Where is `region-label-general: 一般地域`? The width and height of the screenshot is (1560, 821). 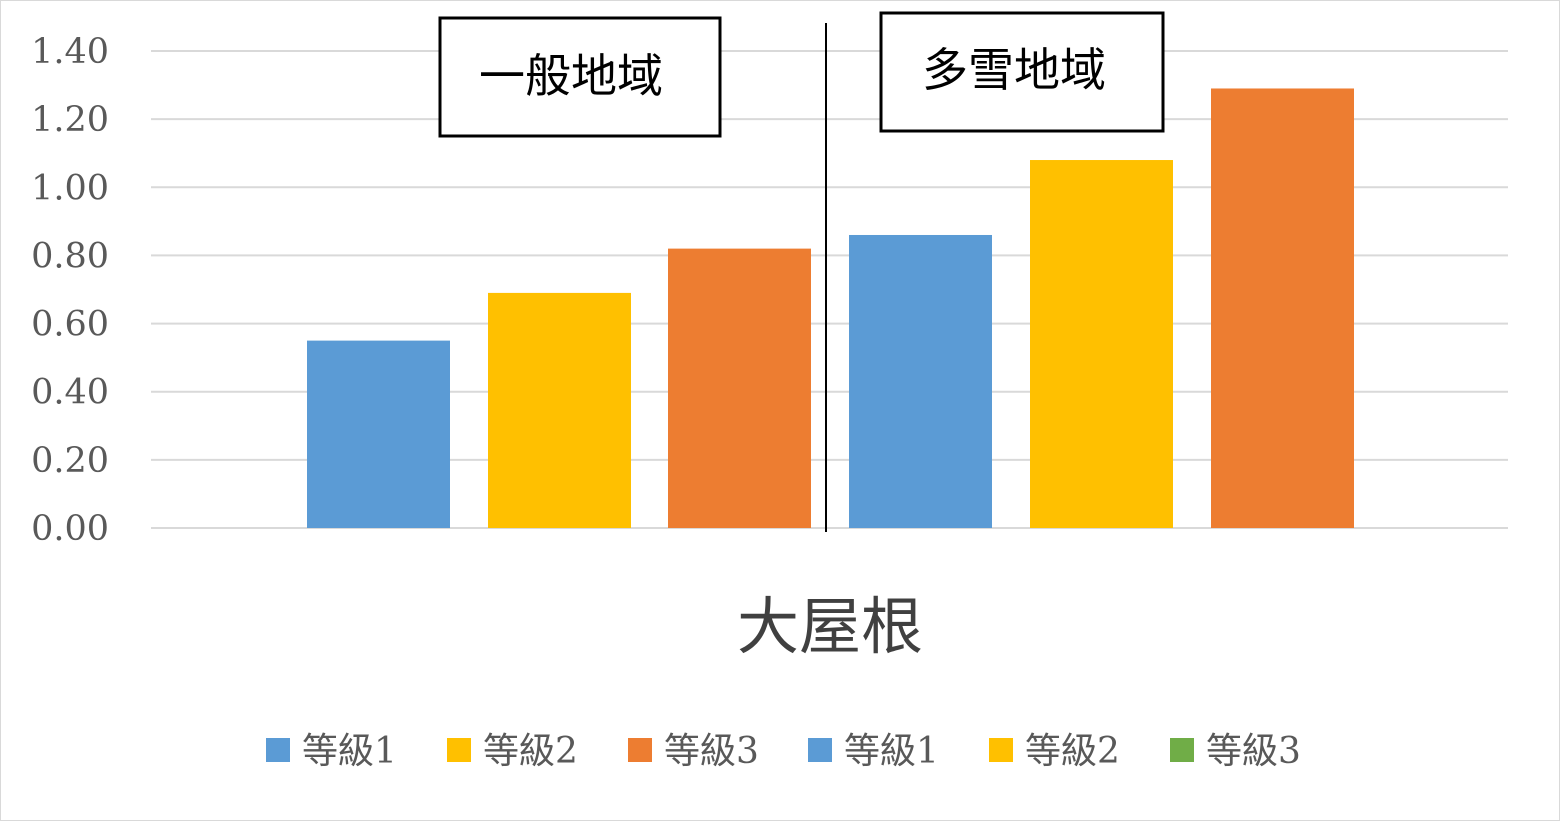
region-label-general: 一般地域 is located at coordinates (571, 76).